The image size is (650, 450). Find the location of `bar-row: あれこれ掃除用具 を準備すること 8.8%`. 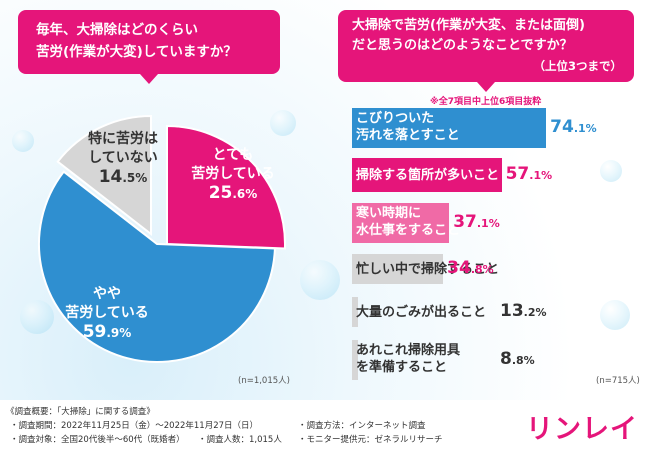

bar-row: あれこれ掃除用具 を準備すること 8.8% is located at coordinates (492, 360).